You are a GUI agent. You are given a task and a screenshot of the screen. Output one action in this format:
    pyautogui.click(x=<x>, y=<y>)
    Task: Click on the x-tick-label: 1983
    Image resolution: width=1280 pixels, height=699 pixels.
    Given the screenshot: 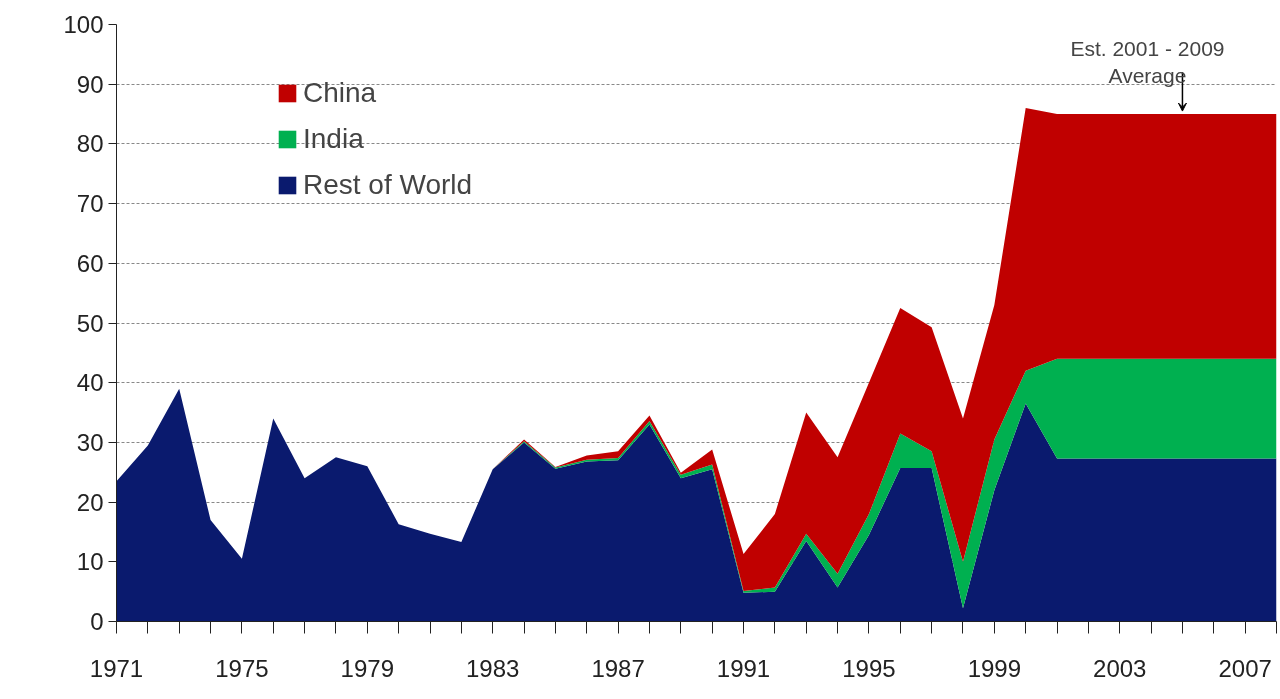 What is the action you would take?
    pyautogui.click(x=493, y=668)
    